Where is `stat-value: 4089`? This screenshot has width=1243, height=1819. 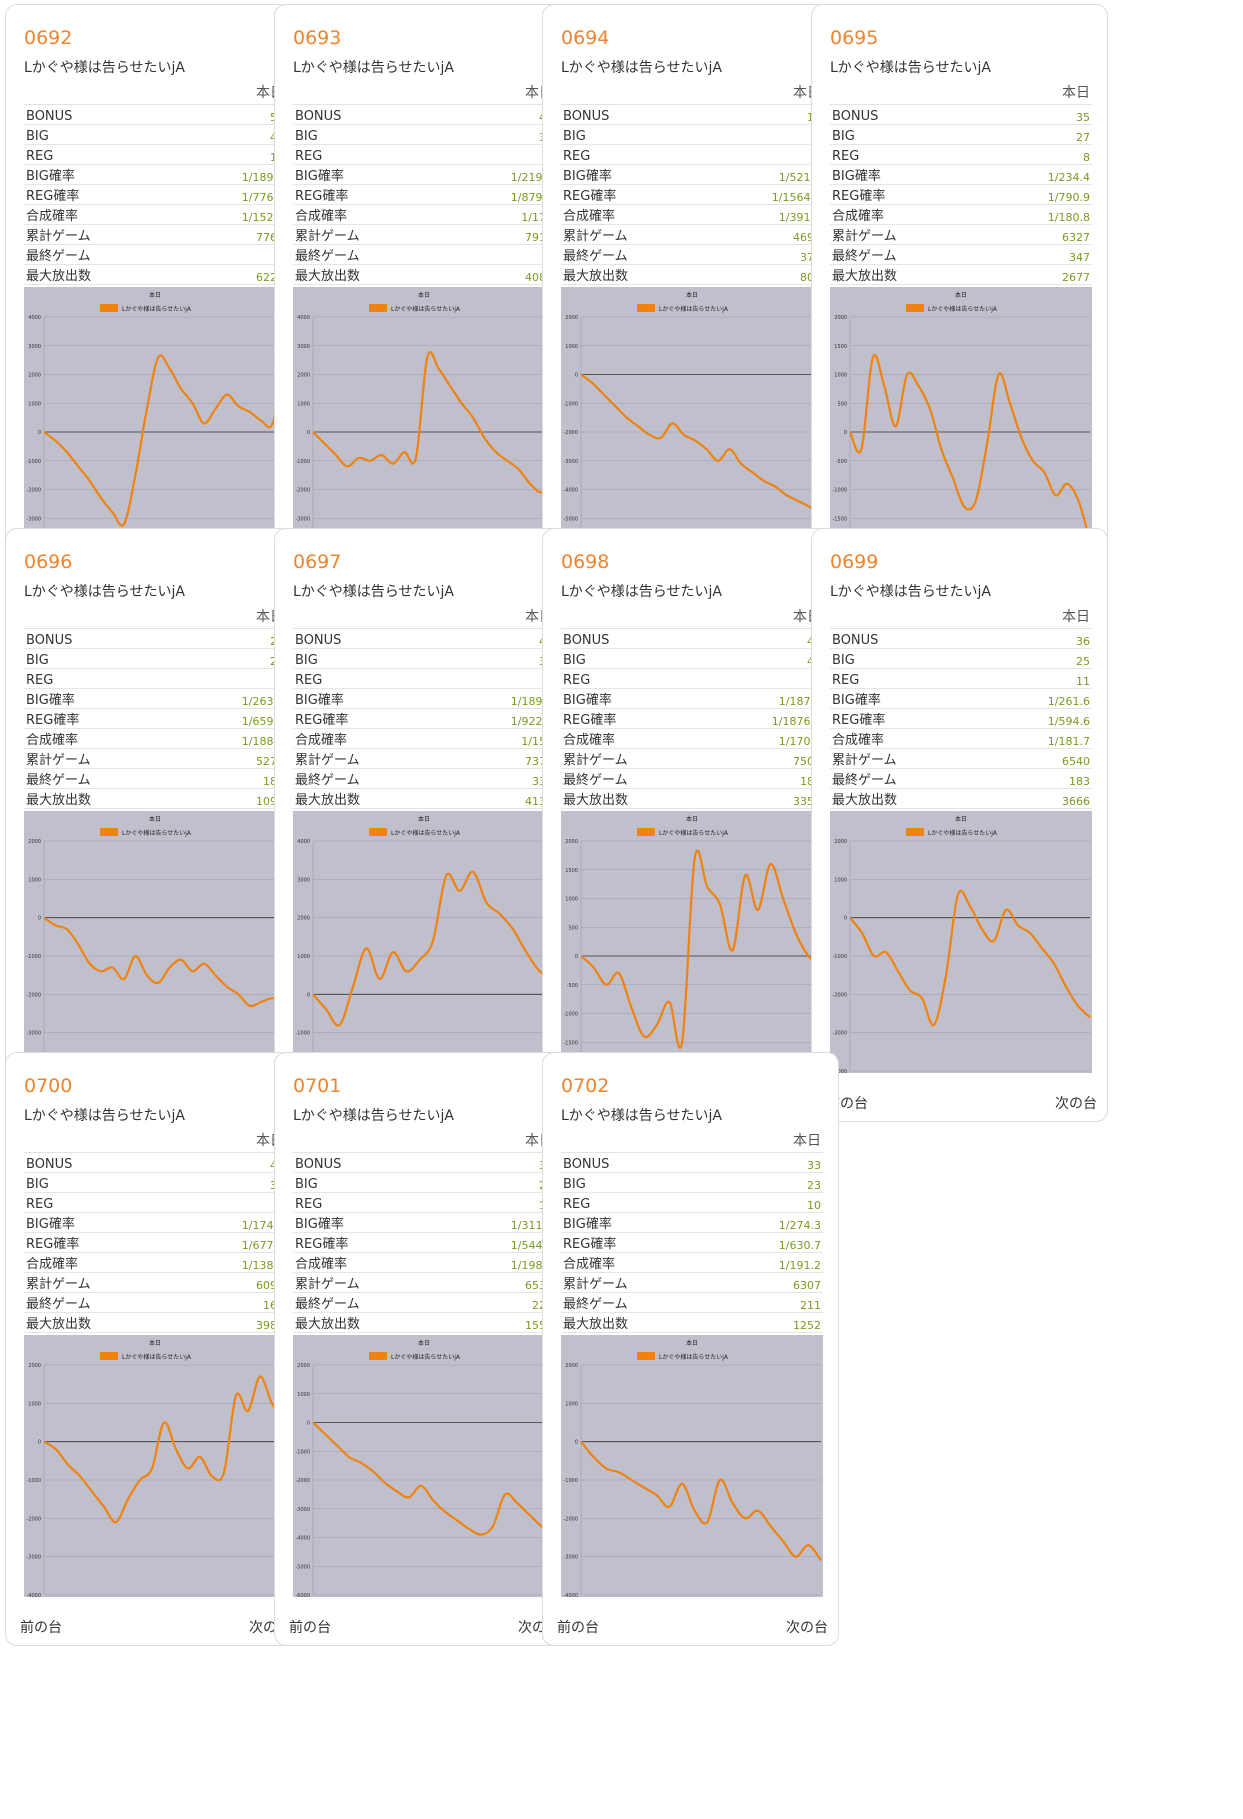 stat-value: 4089 is located at coordinates (499, 274).